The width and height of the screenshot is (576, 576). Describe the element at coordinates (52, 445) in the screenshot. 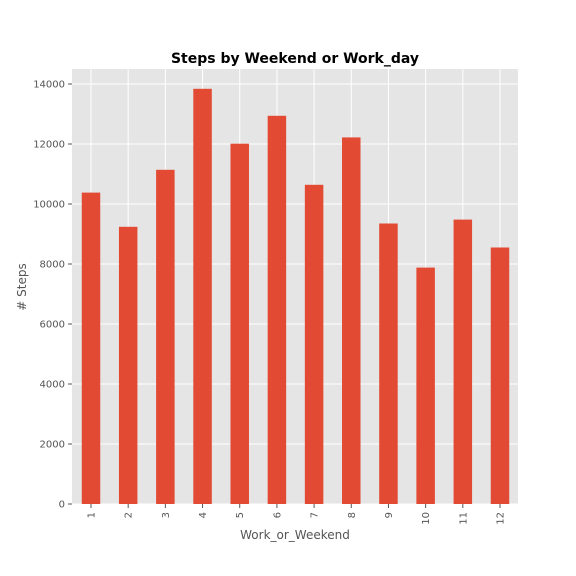

I see `y-tick-label: 2000` at that location.